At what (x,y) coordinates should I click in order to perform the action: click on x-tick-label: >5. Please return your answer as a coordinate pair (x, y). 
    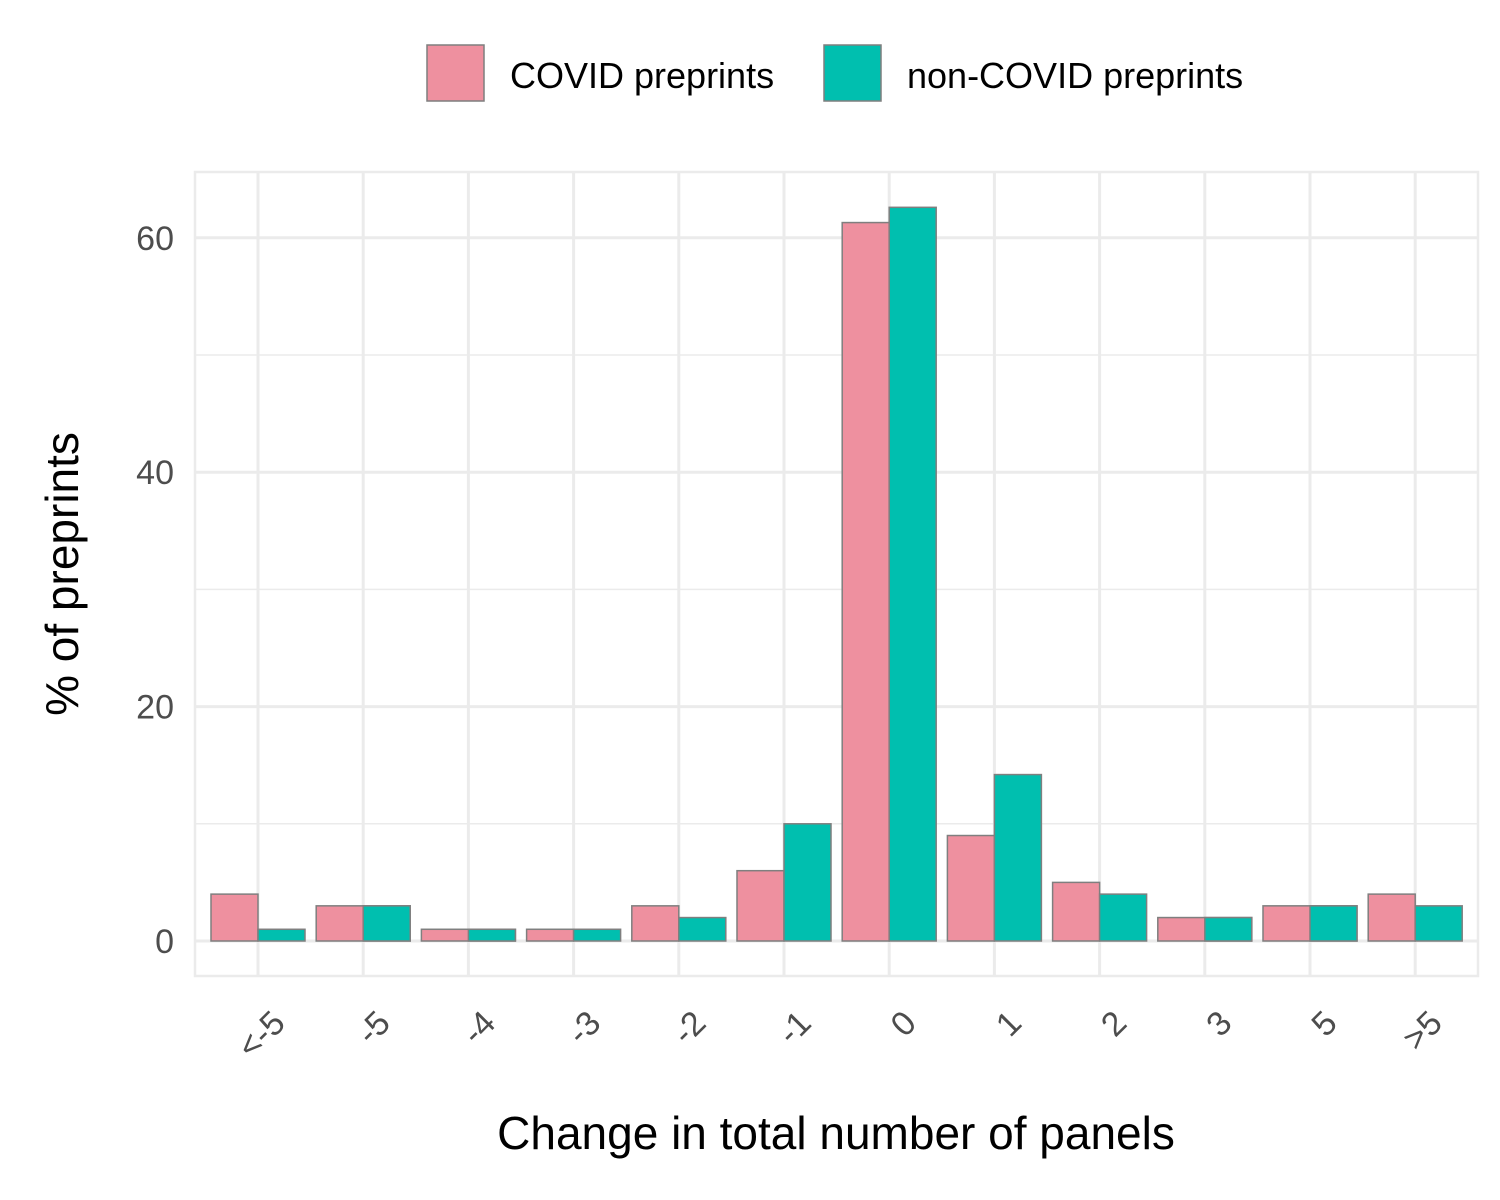
    Looking at the image, I should click on (1423, 1031).